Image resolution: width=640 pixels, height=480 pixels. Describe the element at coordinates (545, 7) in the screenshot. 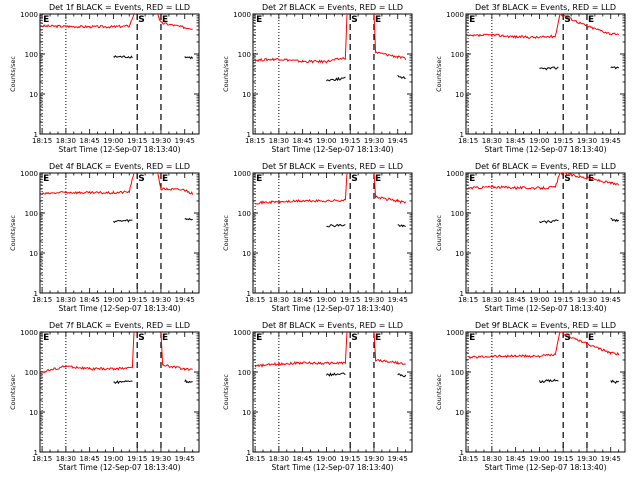

I see `chart-title: Det 3f BLACK = Events, RED = LLD` at that location.